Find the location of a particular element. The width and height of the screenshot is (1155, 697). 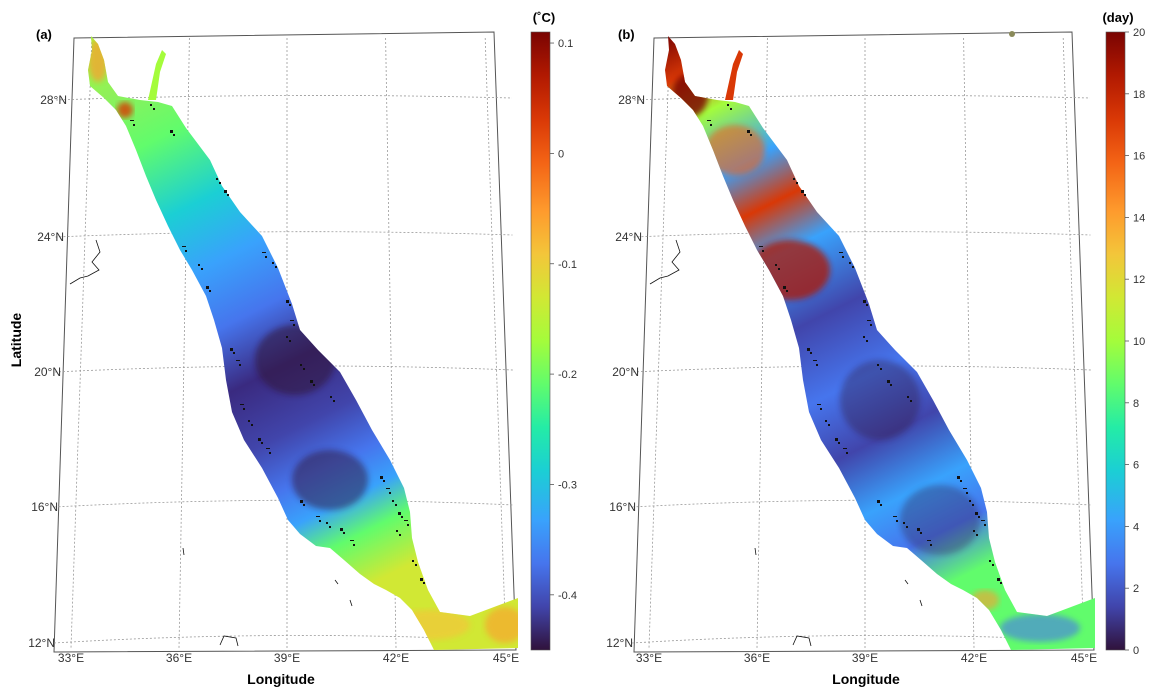

colorbar: (˚C) 0.1 0 -0.1 -0.2 -0.3 -0.4 is located at coordinates (553, 330).